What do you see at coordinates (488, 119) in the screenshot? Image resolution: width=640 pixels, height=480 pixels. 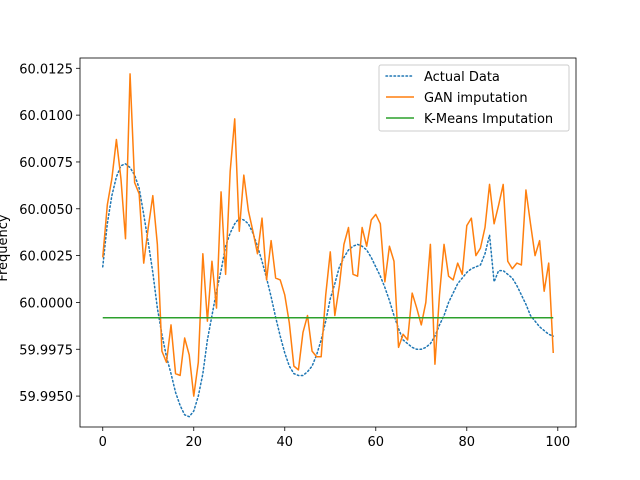 I see `legend-label-2: K-Means Imputation` at bounding box center [488, 119].